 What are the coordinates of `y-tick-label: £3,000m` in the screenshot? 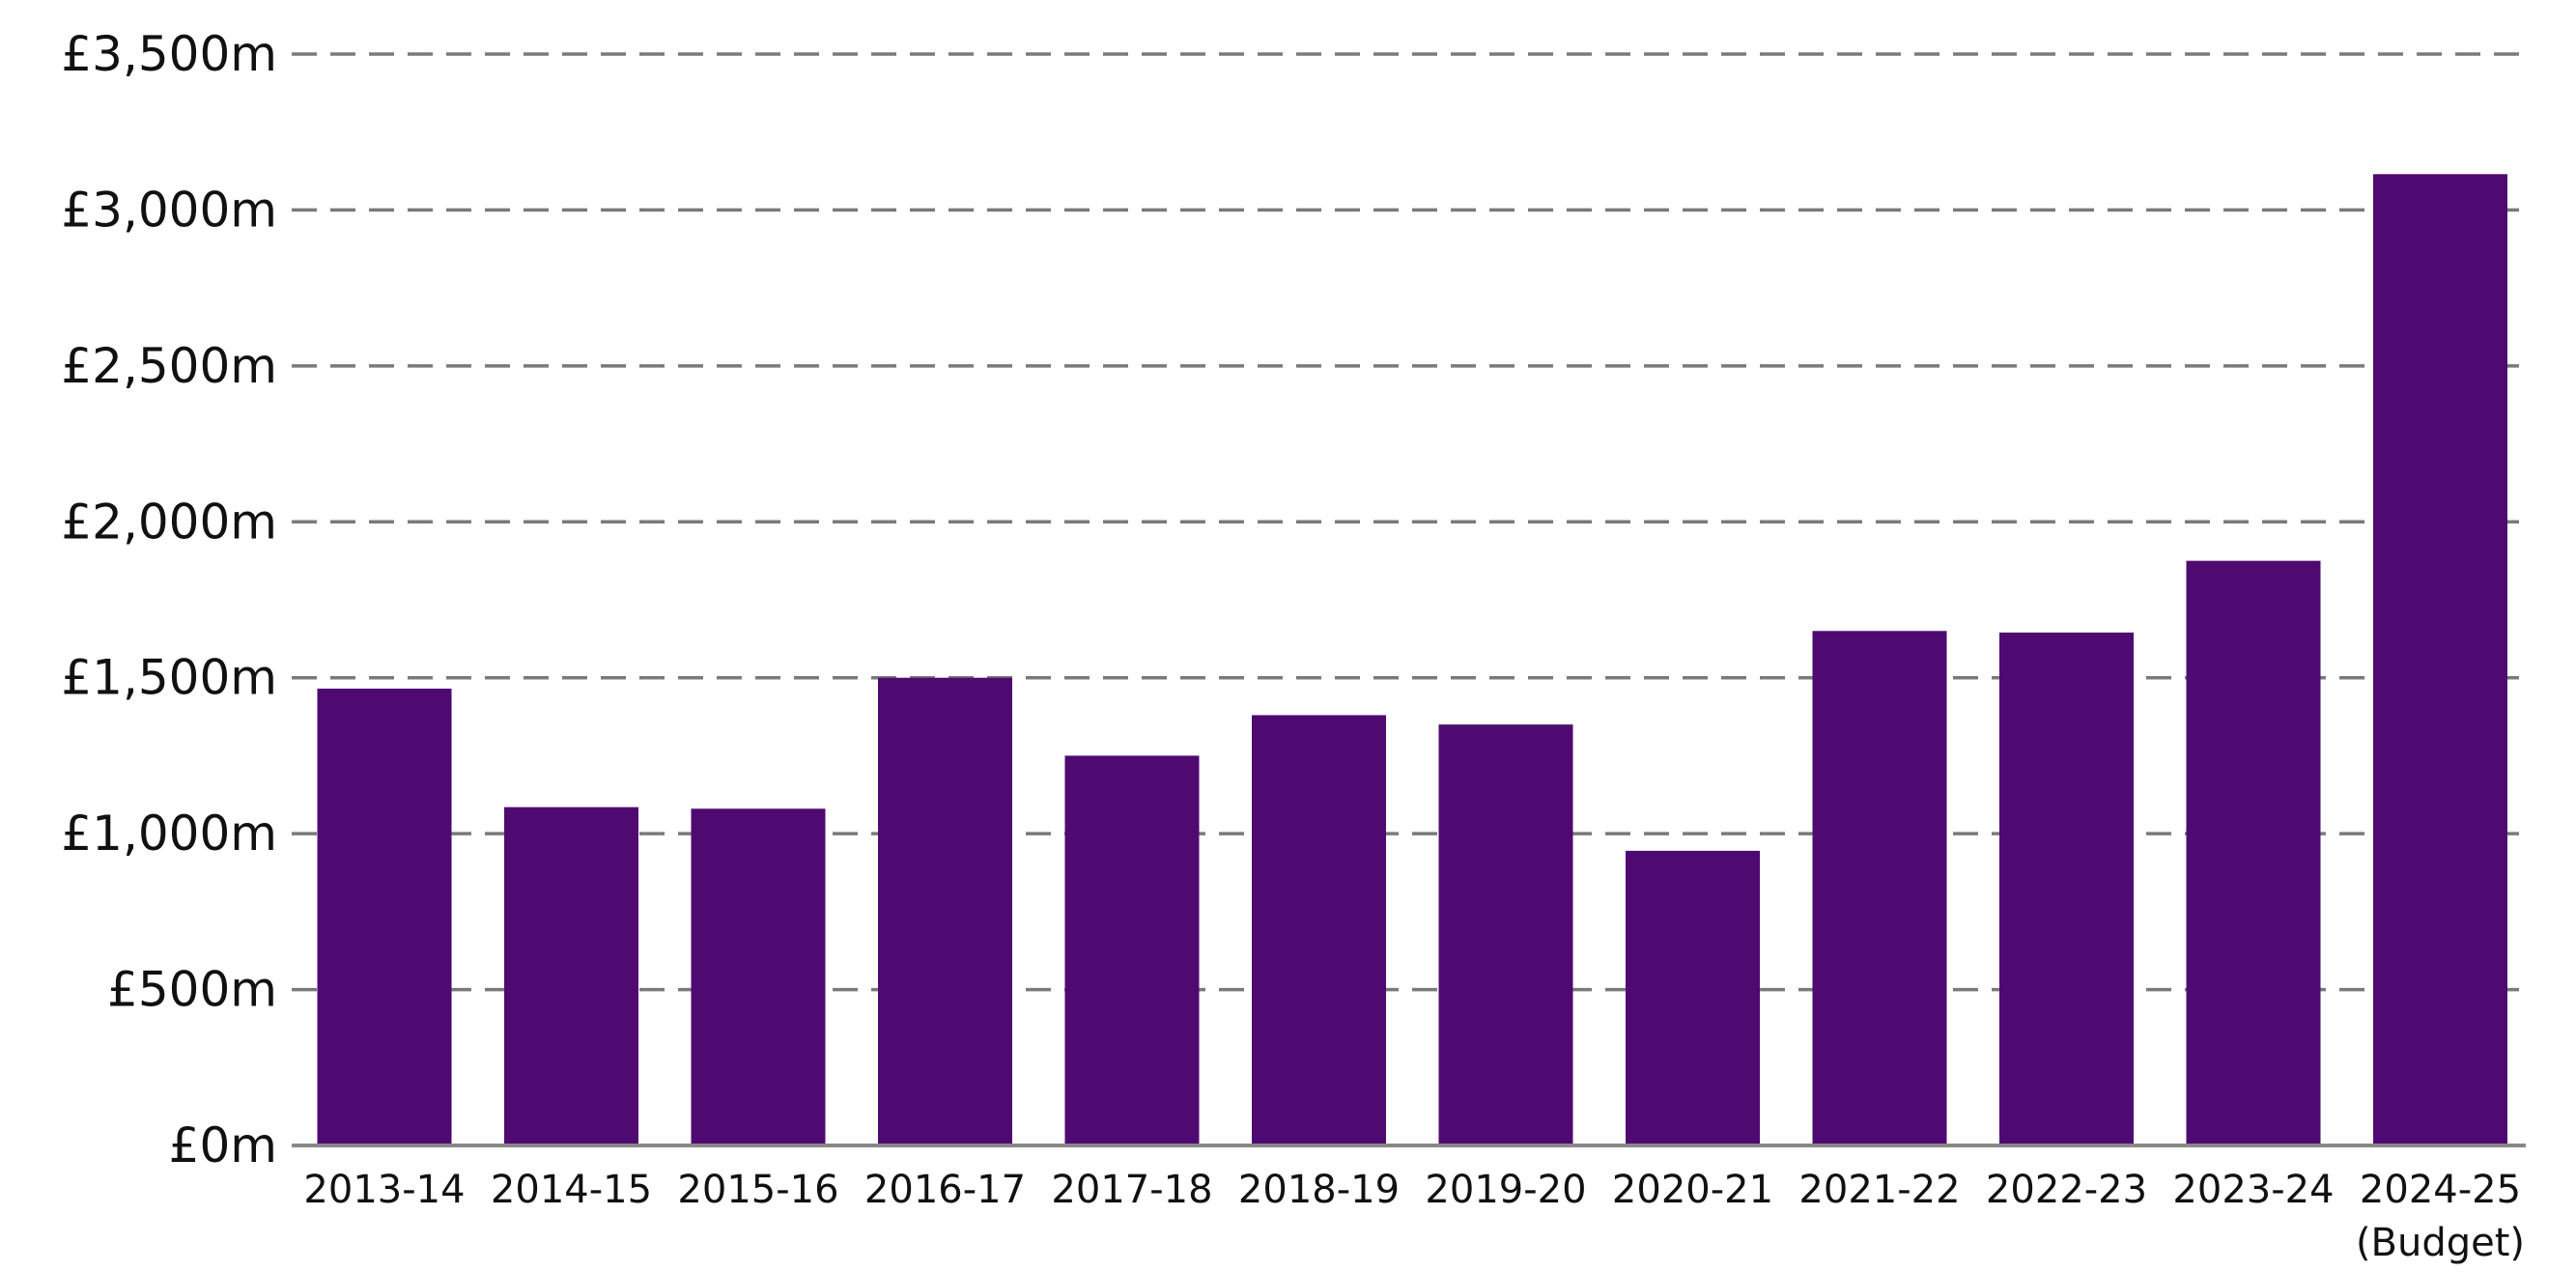 It's located at (169, 210).